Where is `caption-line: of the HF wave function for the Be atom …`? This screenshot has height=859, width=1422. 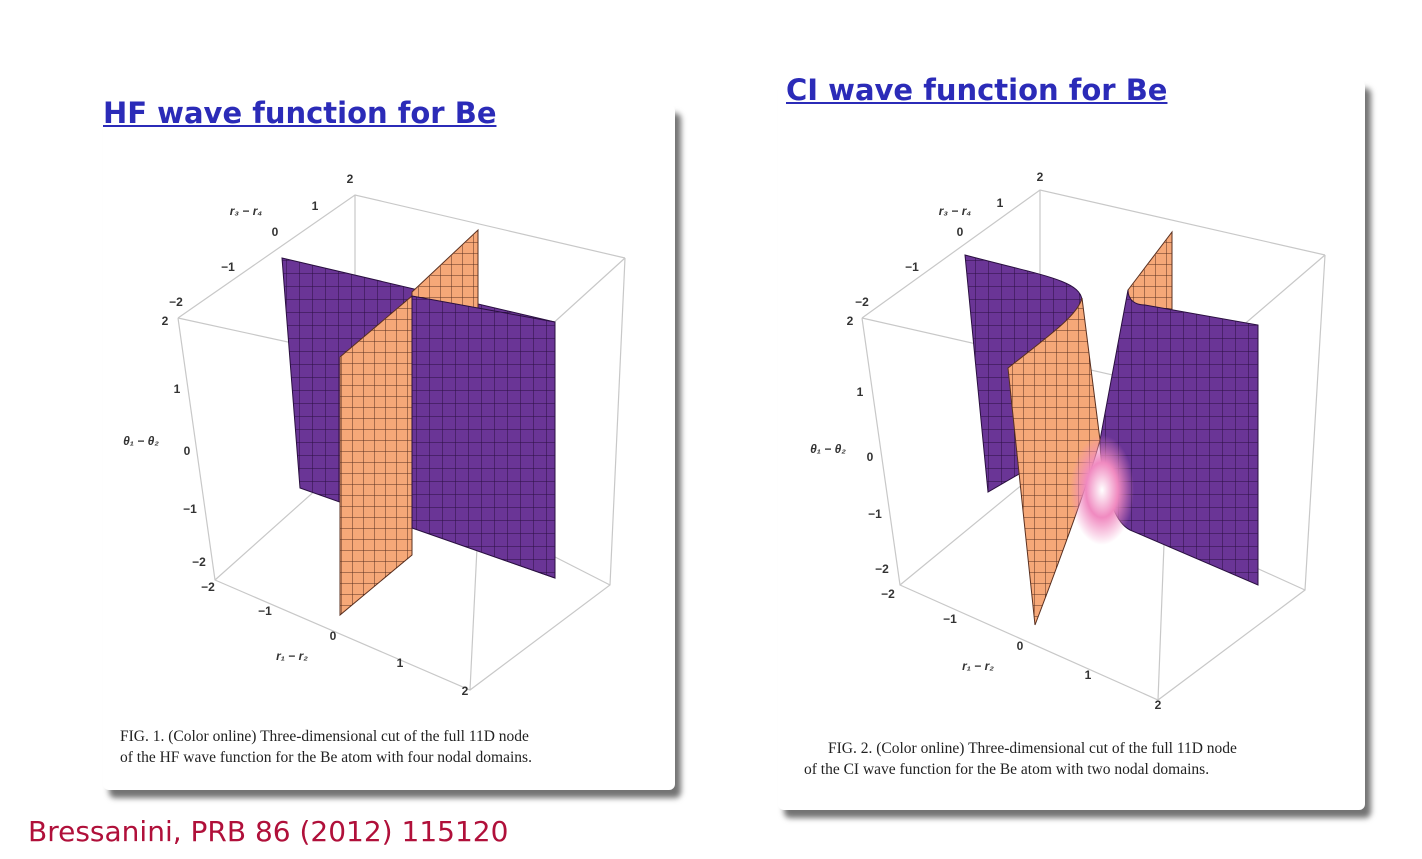
caption-line: of the HF wave function for the Be atom … is located at coordinates (326, 757).